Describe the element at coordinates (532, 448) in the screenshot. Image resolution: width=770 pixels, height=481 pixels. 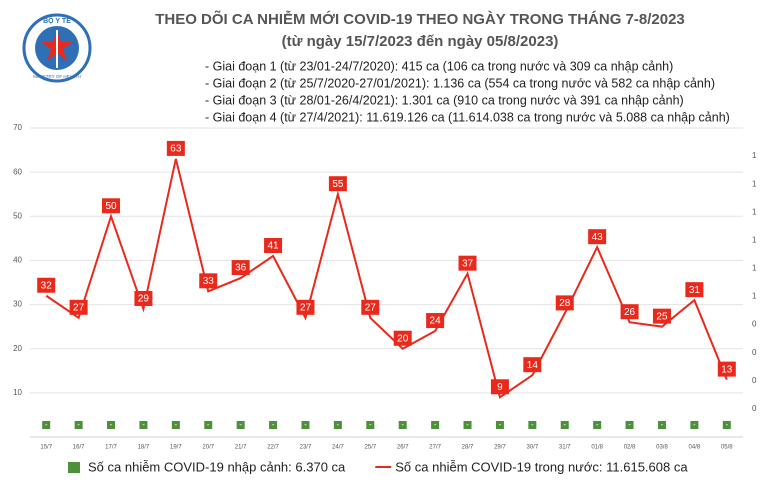
I see `x-tick-label: 30/7` at that location.